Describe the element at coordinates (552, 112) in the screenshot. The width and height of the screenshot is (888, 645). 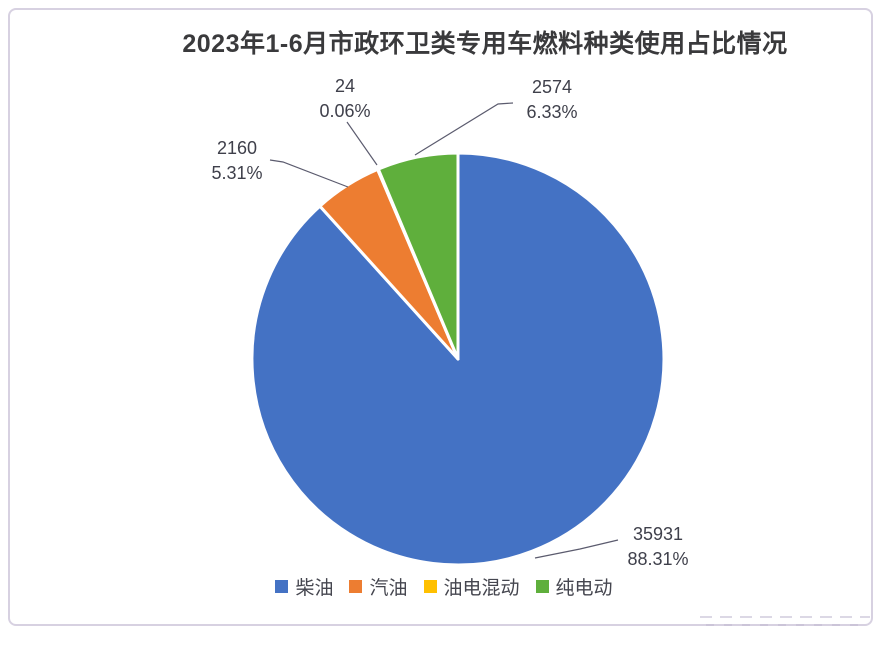
I see `data-label-percent: 6.33%` at that location.